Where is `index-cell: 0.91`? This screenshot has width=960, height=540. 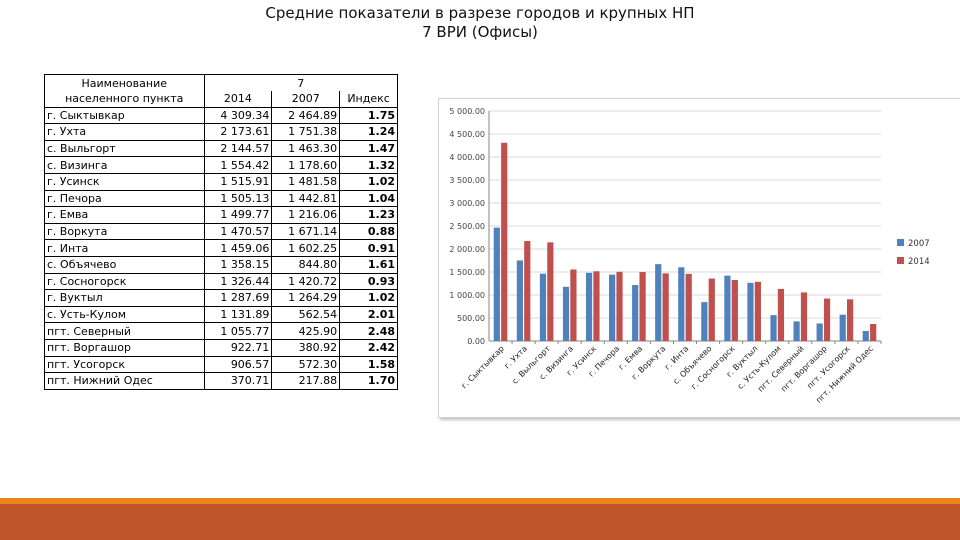
index-cell: 0.91 is located at coordinates (368, 248).